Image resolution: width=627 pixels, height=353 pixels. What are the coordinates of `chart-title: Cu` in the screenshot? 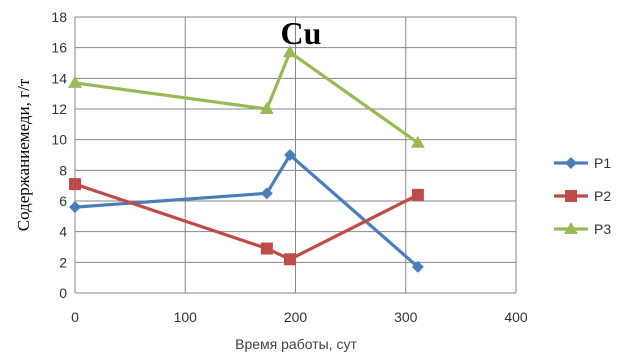 It's located at (301, 33).